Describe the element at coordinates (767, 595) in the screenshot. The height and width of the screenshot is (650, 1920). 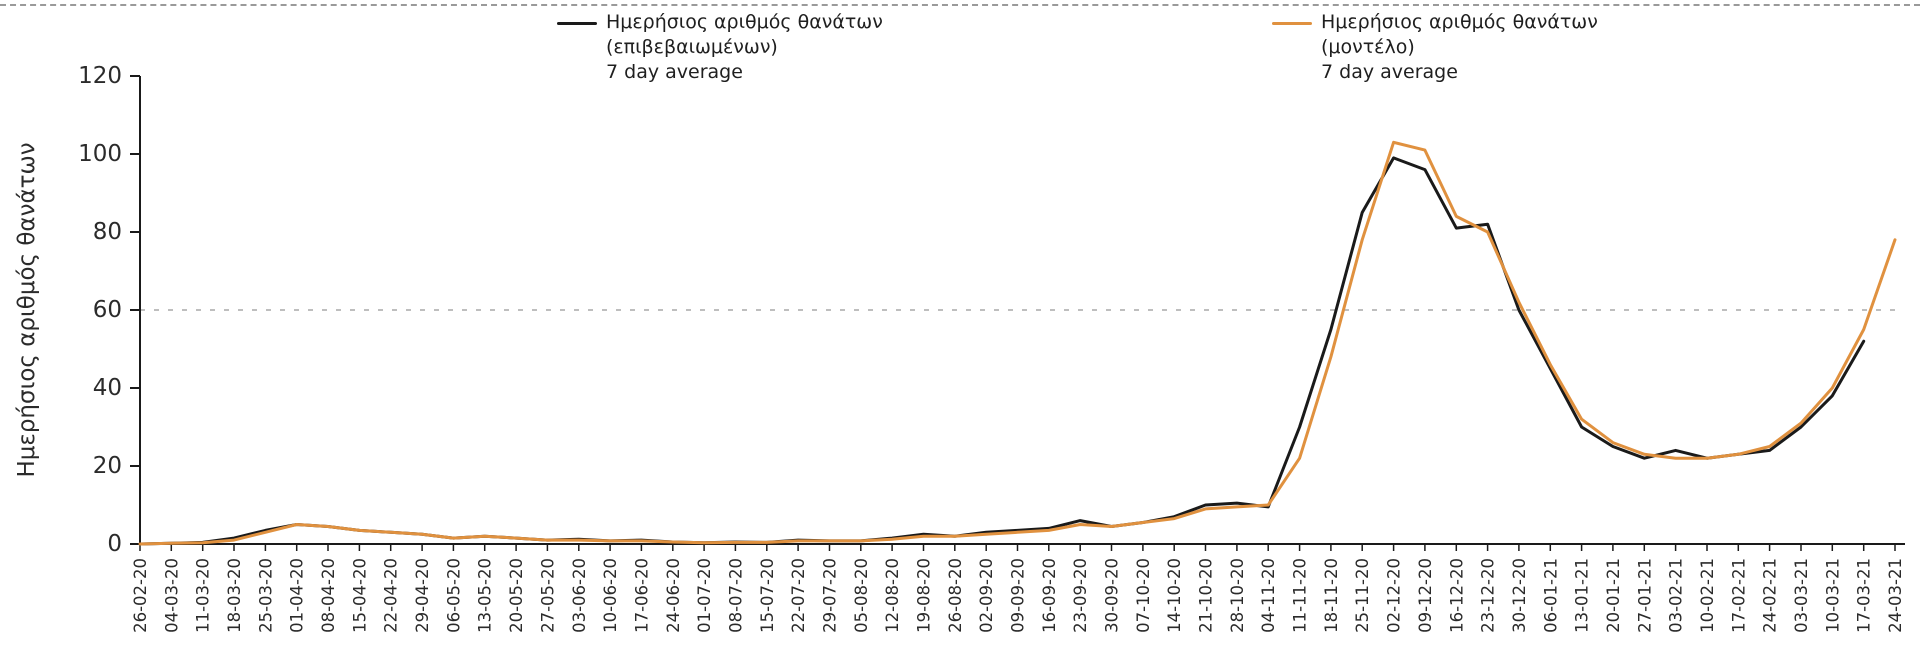
I see `x-tick-label: 15-07-20` at that location.